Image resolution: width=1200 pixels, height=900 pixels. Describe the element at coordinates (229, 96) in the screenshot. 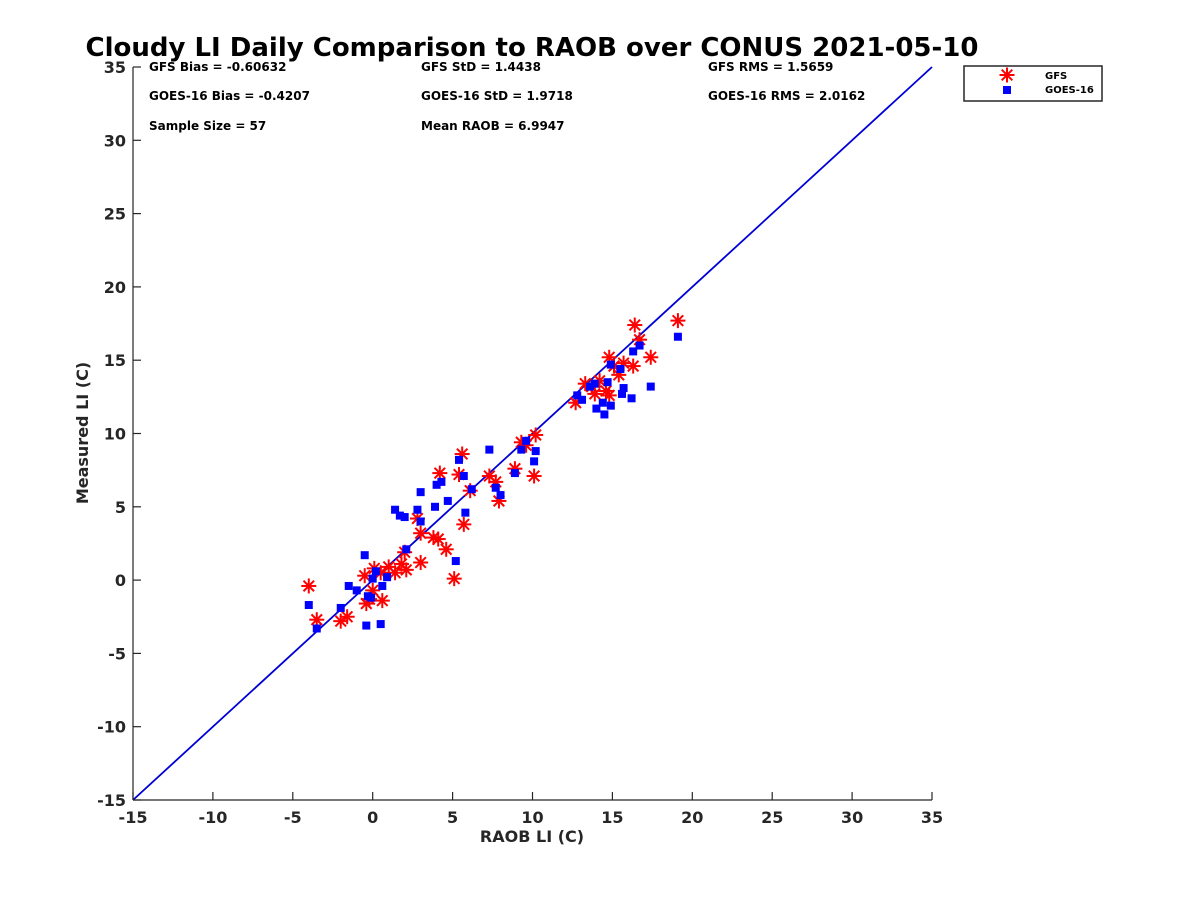

I see `stat-text: GOES-16 Bias = -0.4207` at that location.